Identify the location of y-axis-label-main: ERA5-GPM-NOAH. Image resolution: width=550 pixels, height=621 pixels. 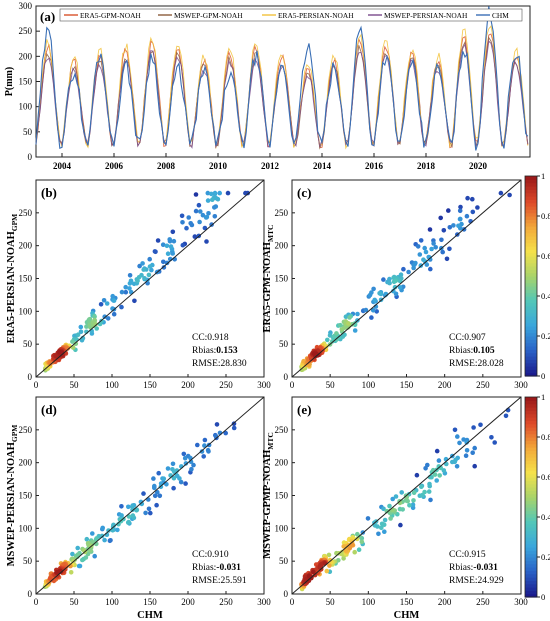
(267, 287).